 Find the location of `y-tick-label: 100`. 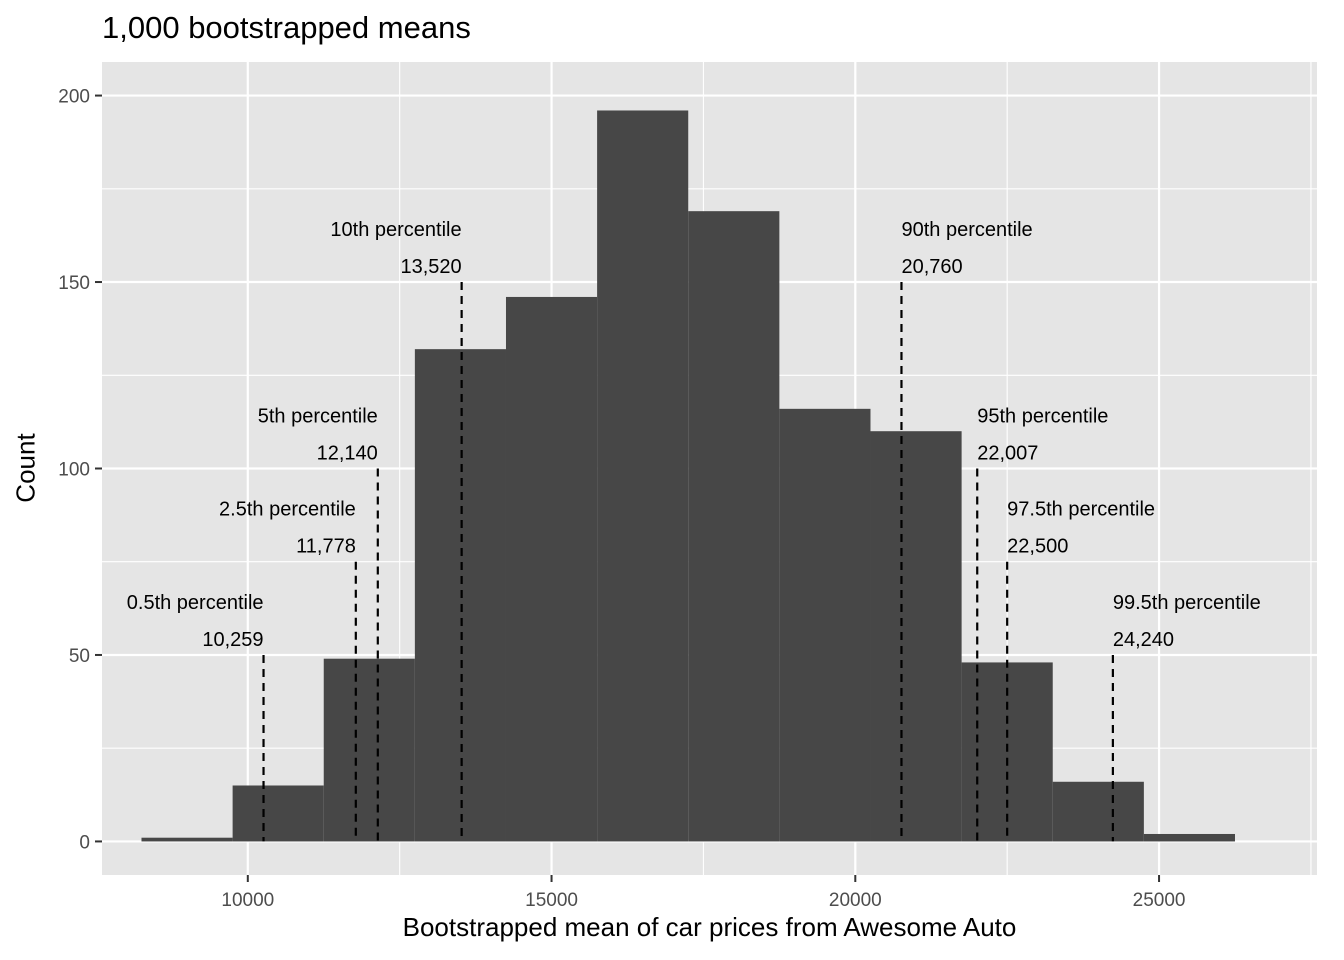

y-tick-label: 100 is located at coordinates (74, 470).